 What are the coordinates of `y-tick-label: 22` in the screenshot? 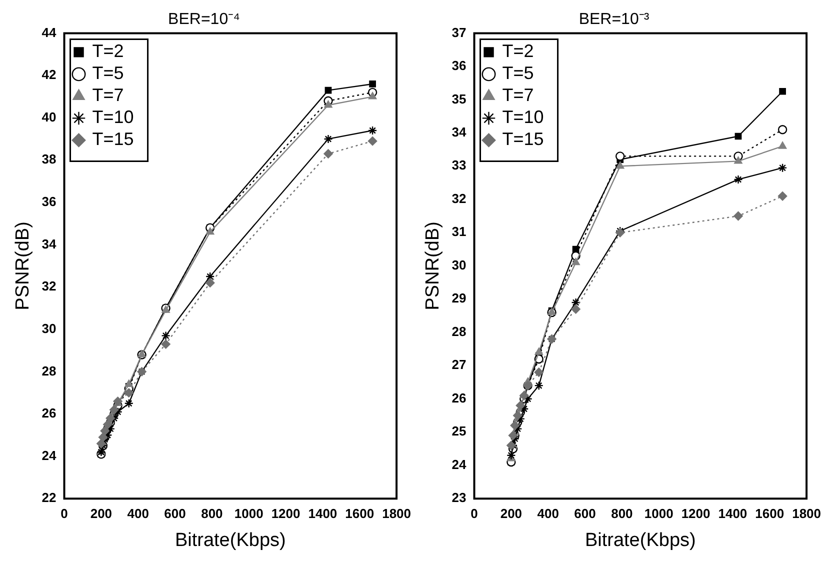 It's located at (49, 498).